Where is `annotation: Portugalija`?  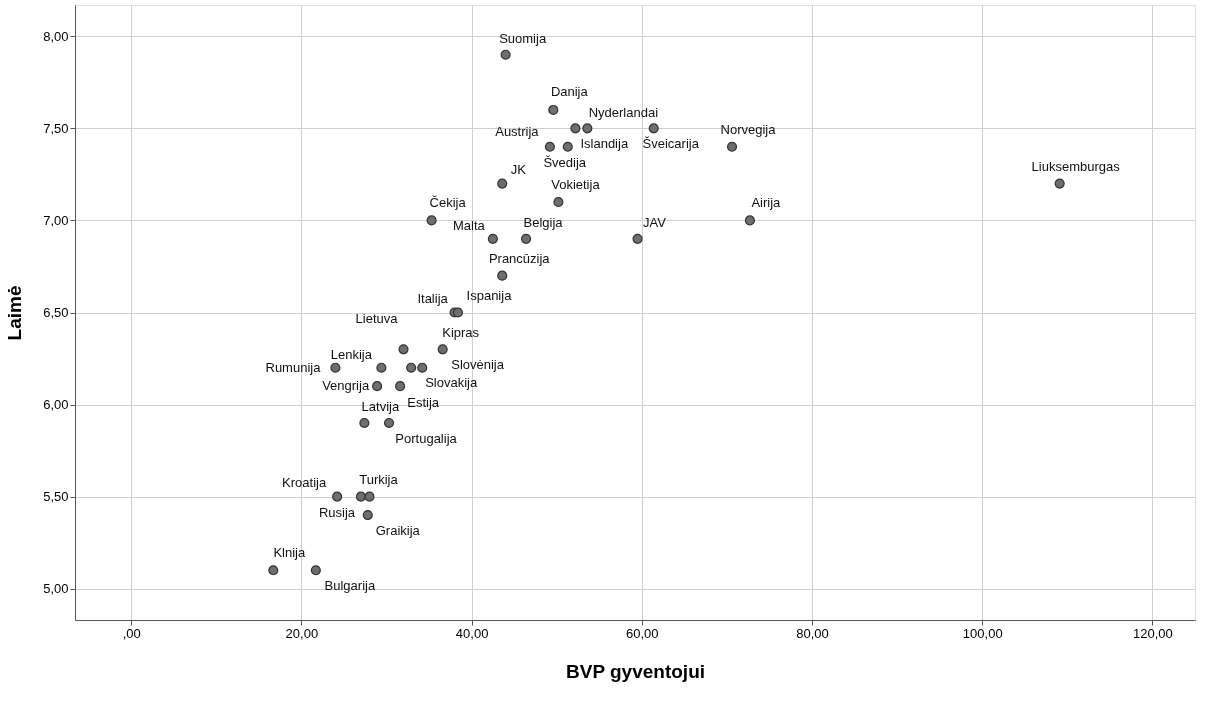 annotation: Portugalija is located at coordinates (426, 438).